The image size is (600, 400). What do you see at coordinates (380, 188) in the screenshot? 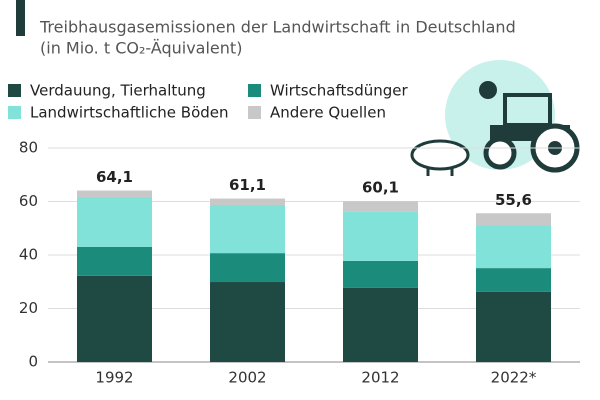
I see `total-label: 60,1` at bounding box center [380, 188].